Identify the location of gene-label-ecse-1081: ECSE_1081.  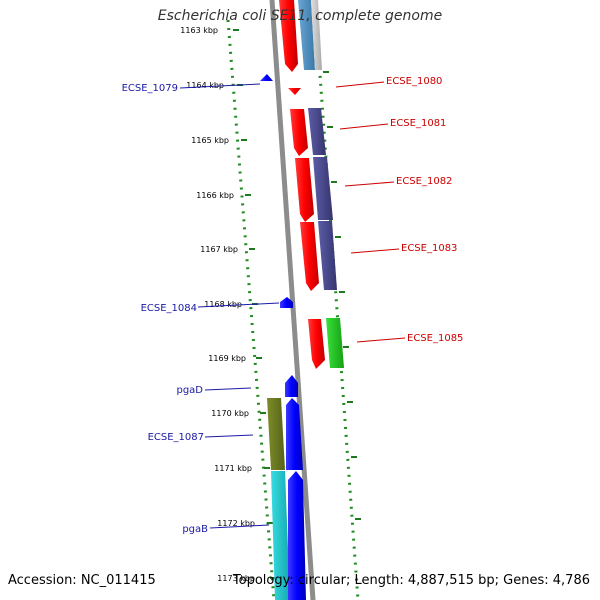
(418, 123).